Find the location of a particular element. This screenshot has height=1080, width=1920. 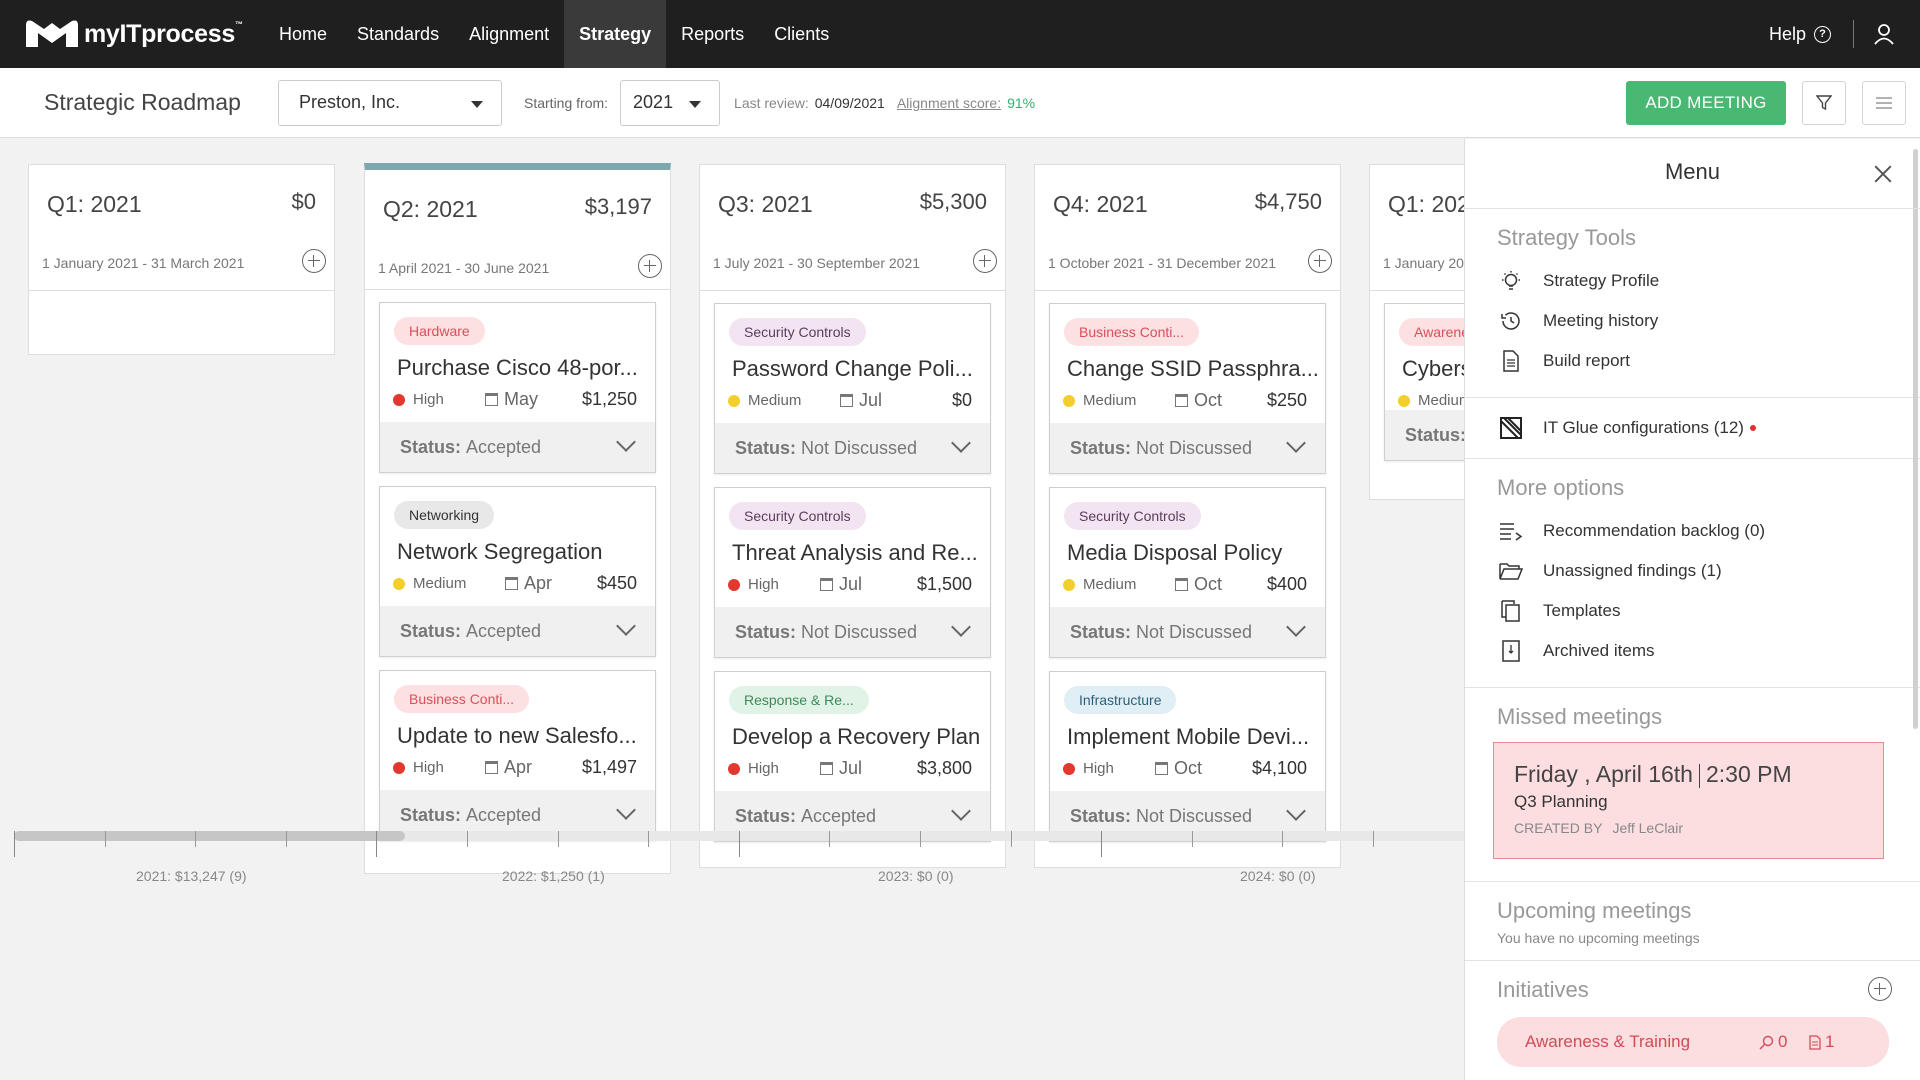

item-title: Develop a Recovery Plan is located at coordinates (856, 736).